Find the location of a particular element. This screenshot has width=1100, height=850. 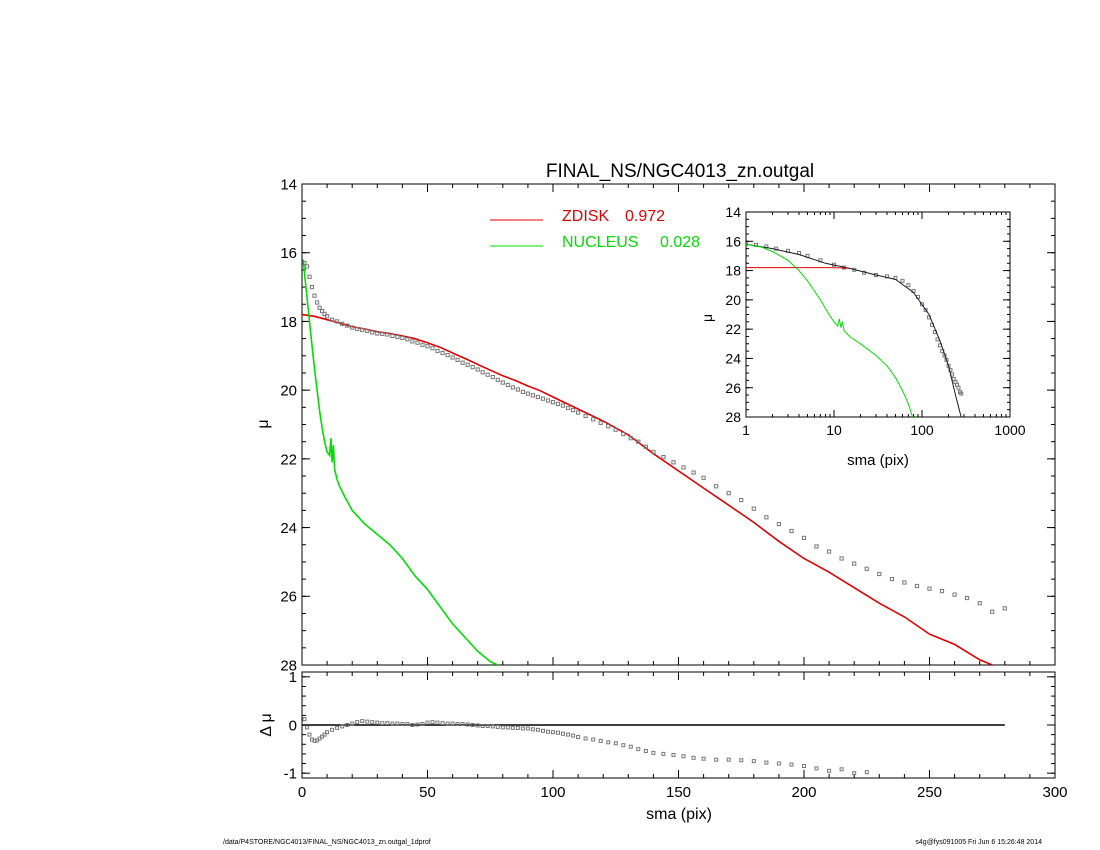

legend: ZDISK 0.972 NUCLEUS 0.028 is located at coordinates (595, 229).